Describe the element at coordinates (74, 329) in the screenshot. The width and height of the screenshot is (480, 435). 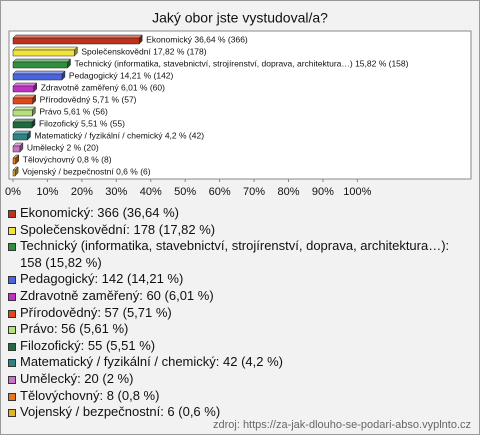
I see `legend-label: Právo: 56 (5,61 %)` at that location.